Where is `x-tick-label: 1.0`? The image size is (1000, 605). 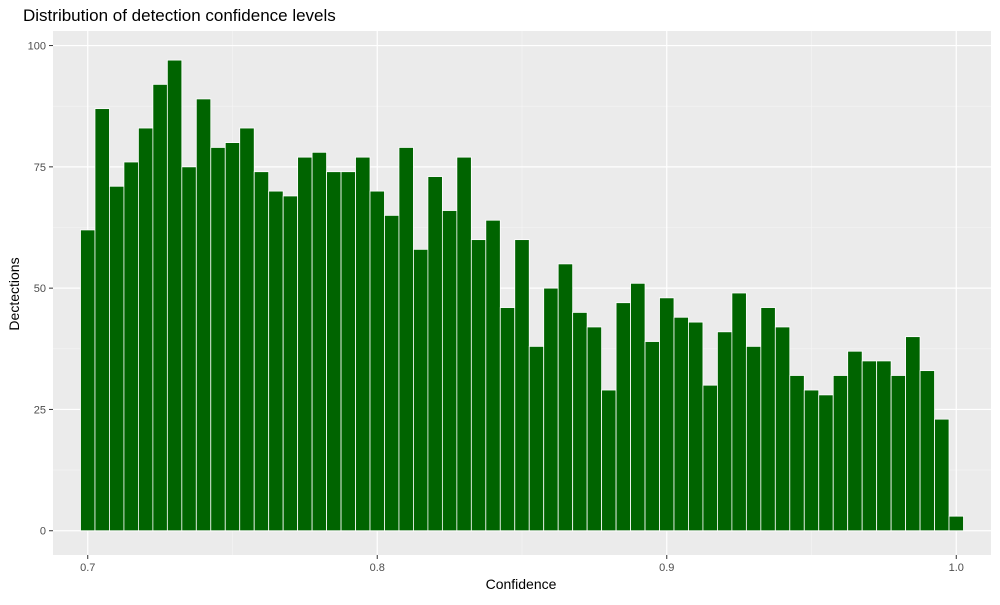
x-tick-label: 1.0 is located at coordinates (956, 568).